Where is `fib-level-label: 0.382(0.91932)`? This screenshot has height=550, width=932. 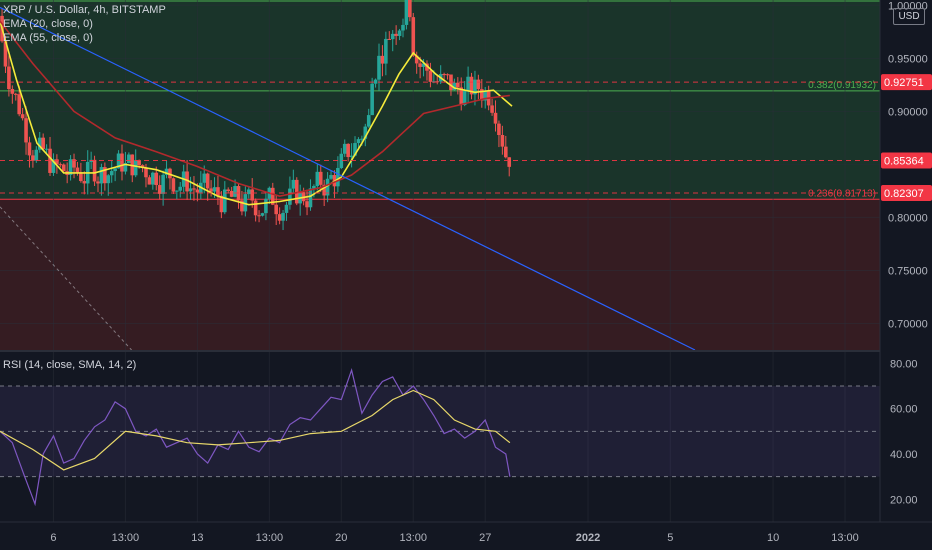
fib-level-label: 0.382(0.91932) is located at coordinates (842, 85).